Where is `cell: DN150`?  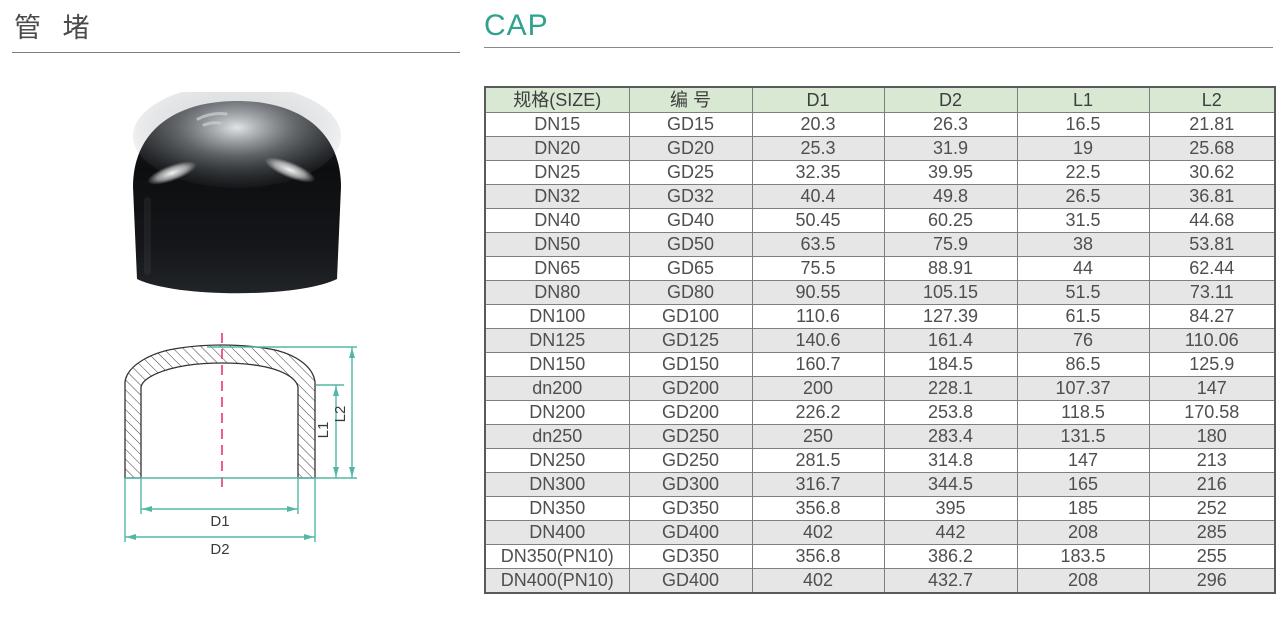 cell: DN150 is located at coordinates (557, 364).